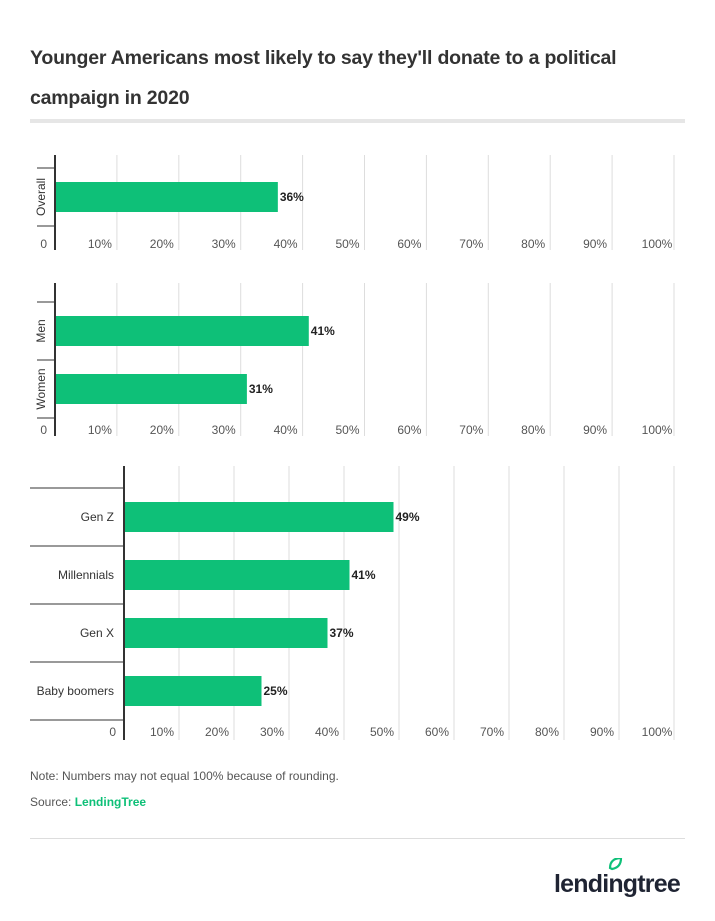 The image size is (715, 921). Describe the element at coordinates (408, 517) in the screenshot. I see `data-label: 49%` at that location.